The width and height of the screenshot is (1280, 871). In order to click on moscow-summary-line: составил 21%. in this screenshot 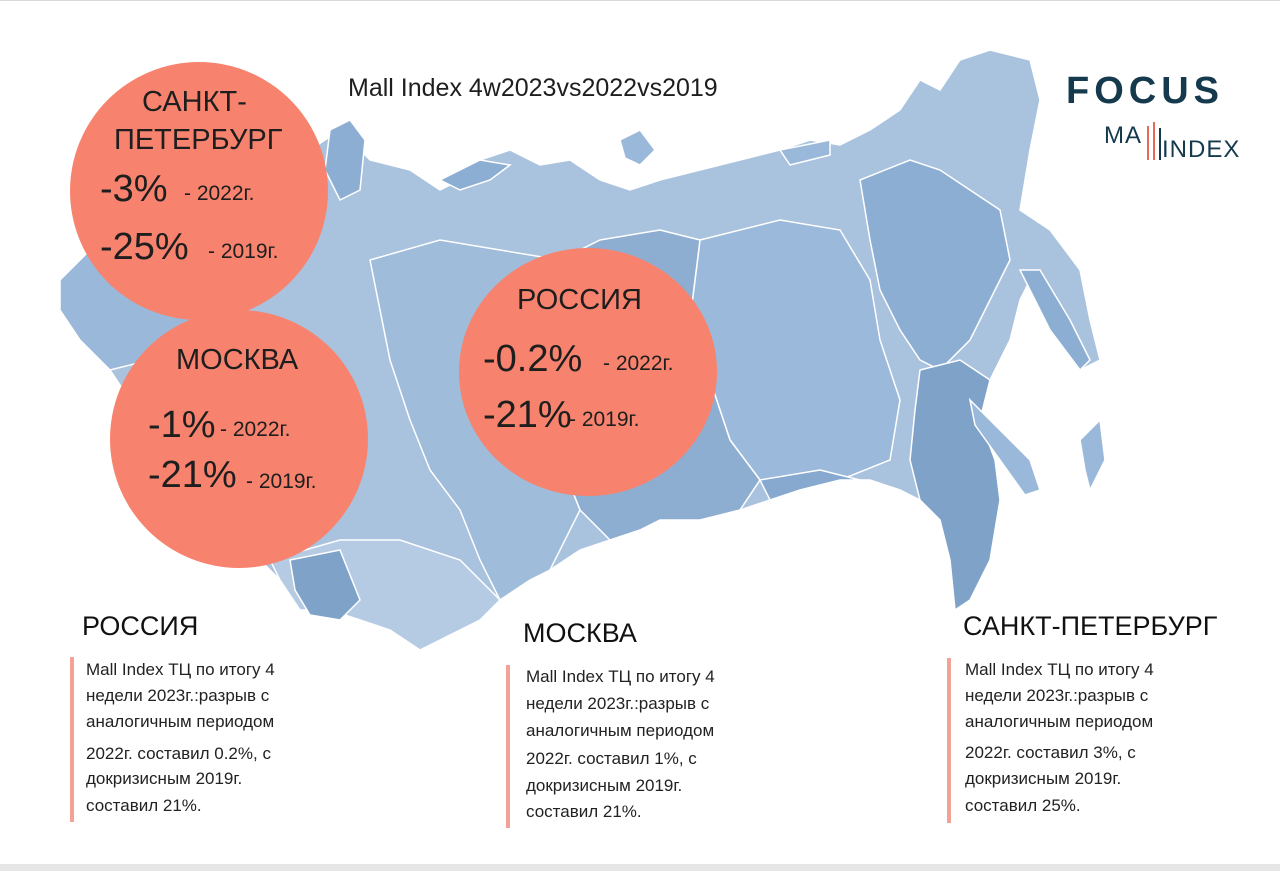, I will do `click(584, 811)`.